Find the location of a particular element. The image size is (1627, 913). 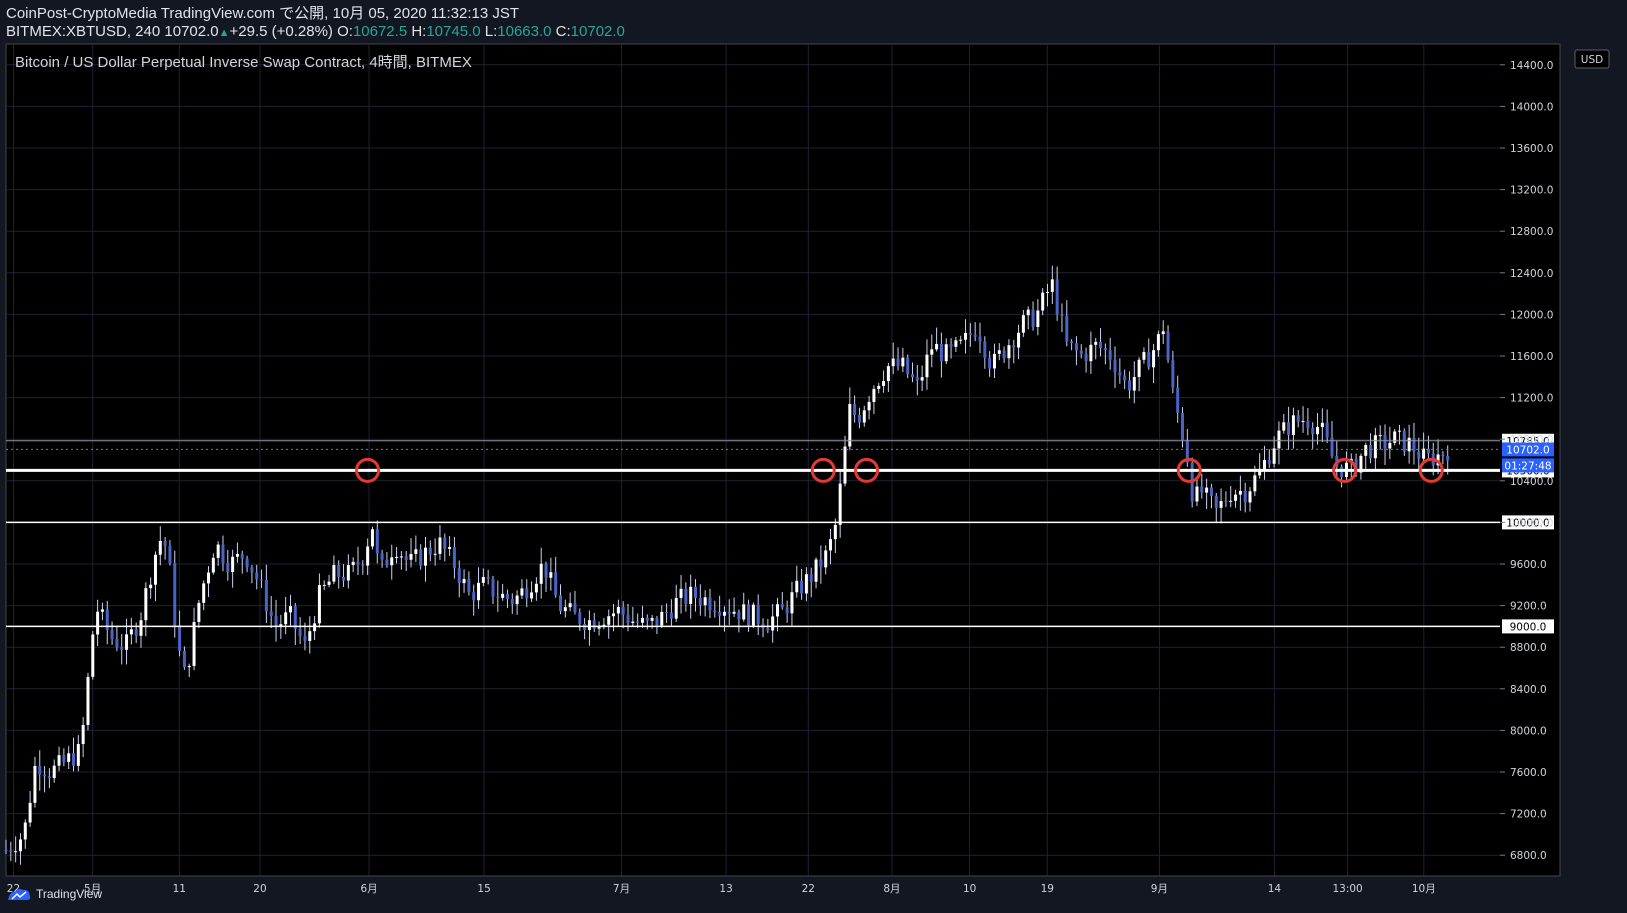

currency-badge is located at coordinates (1592, 59).